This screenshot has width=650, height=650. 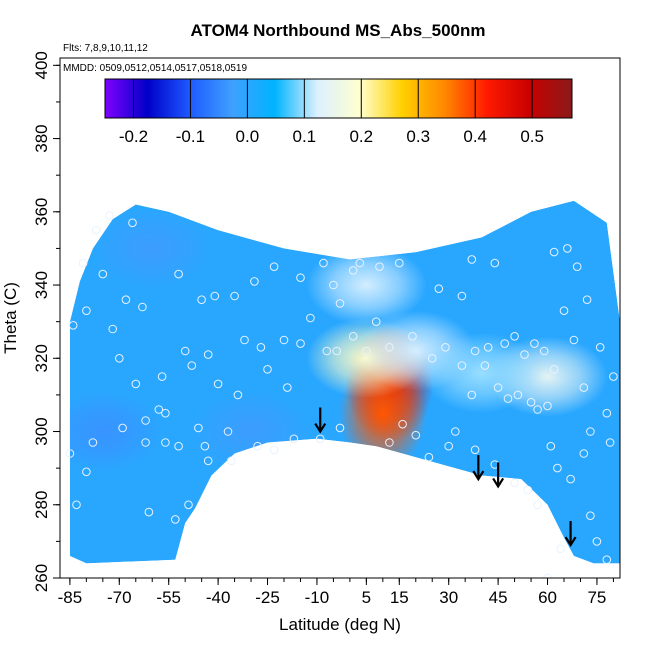 What do you see at coordinates (41, 431) in the screenshot?
I see `y-tick-label: 300` at bounding box center [41, 431].